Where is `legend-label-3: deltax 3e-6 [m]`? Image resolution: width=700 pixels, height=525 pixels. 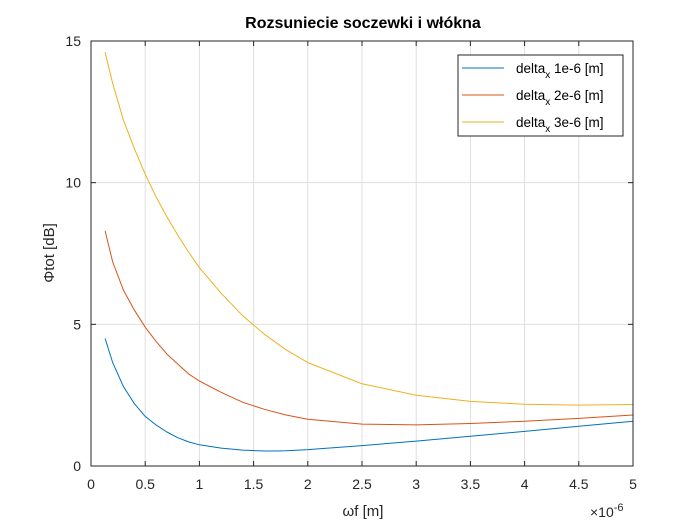
legend-label-3: deltax 3e-6 [m] is located at coordinates (560, 125).